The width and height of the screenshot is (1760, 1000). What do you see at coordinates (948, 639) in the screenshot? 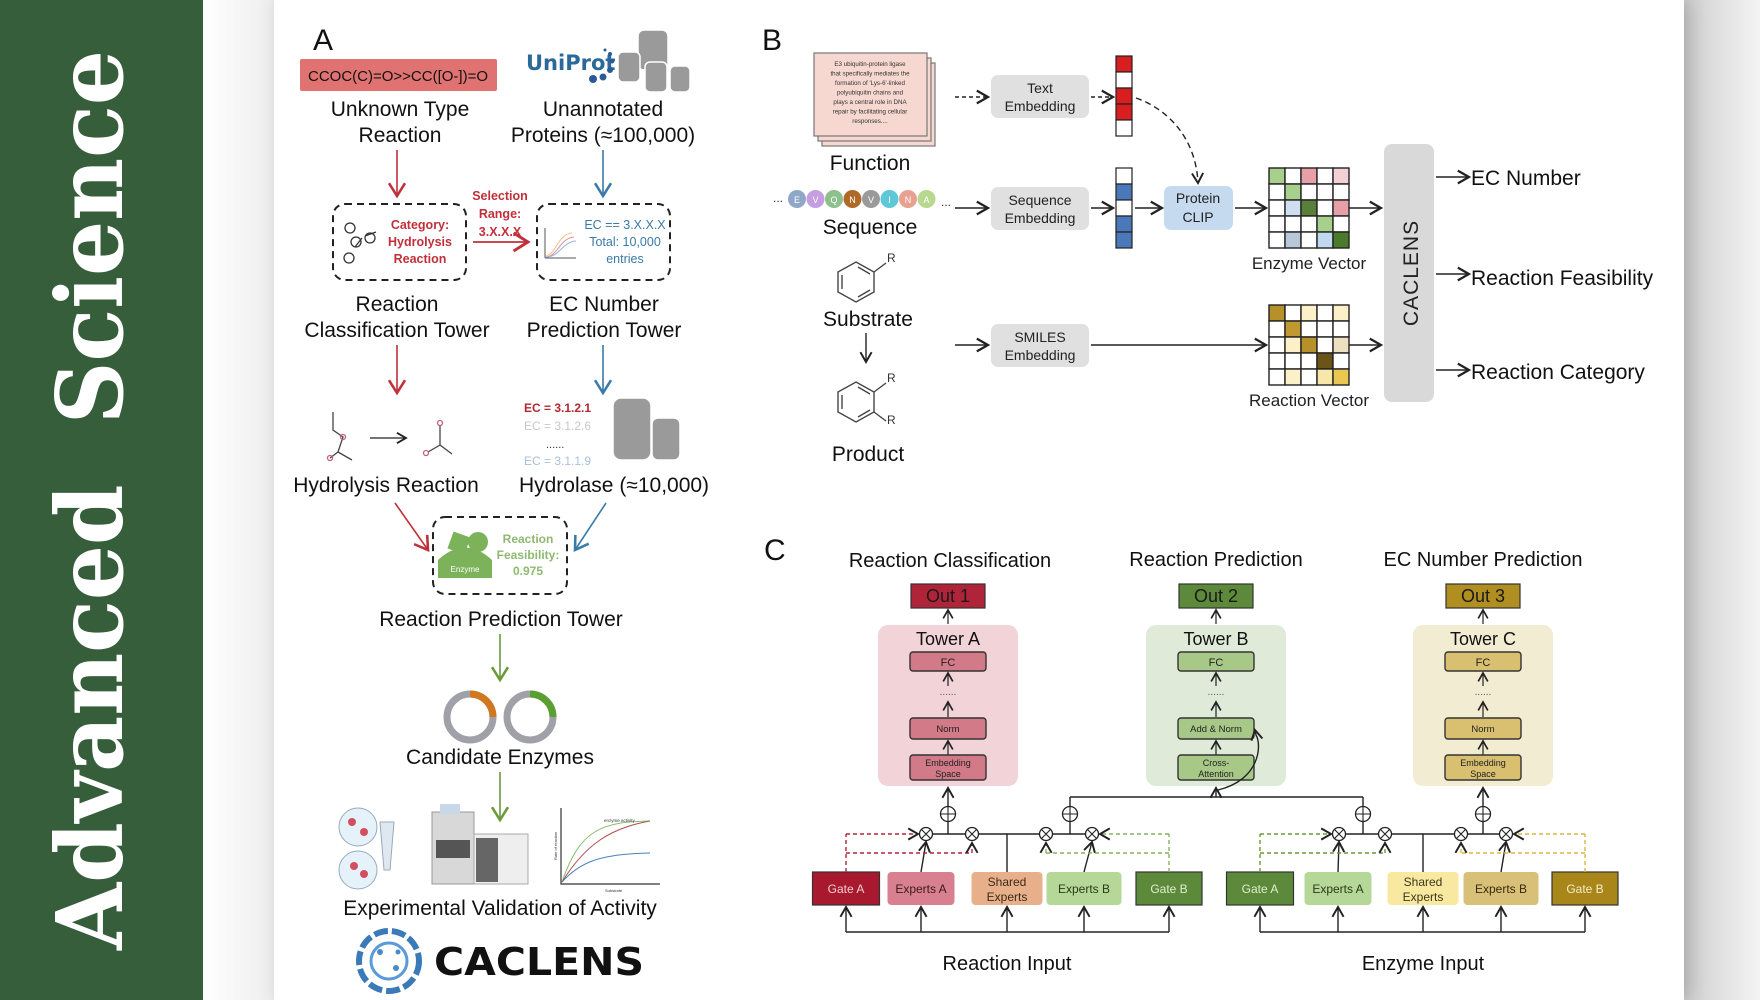
I see `tower-title: Tower A` at bounding box center [948, 639].